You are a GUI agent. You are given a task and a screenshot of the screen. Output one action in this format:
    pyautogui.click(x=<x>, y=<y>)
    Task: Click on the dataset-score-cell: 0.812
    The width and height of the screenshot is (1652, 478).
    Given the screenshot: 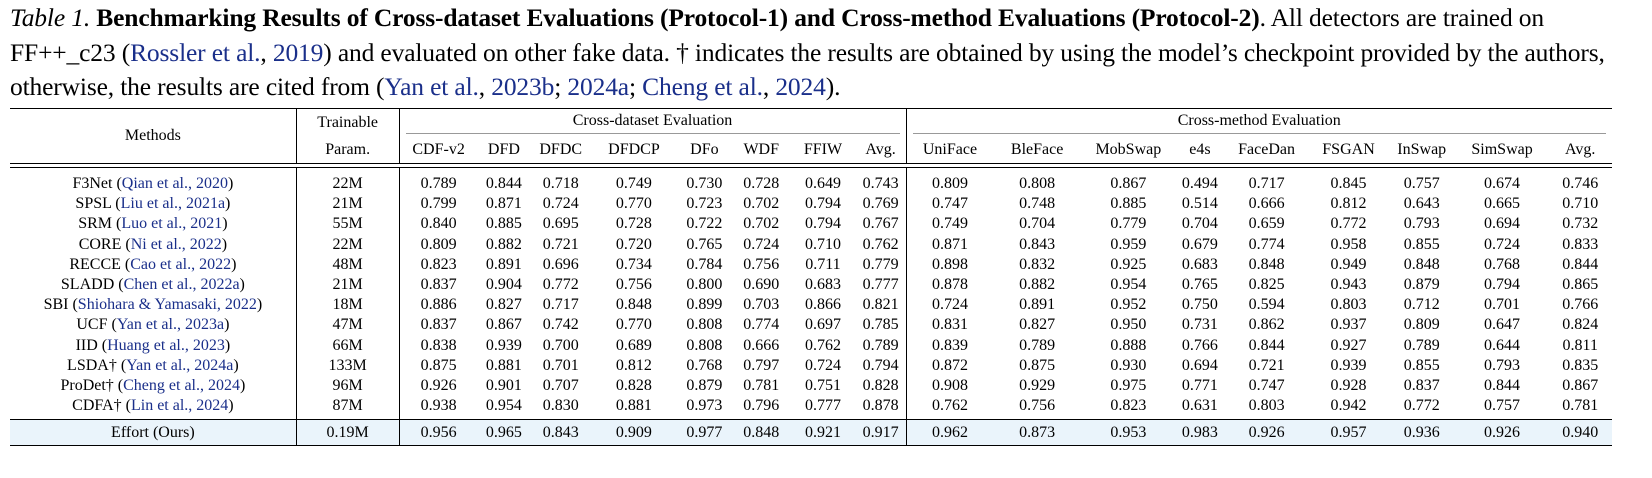 What is the action you would take?
    pyautogui.click(x=633, y=365)
    